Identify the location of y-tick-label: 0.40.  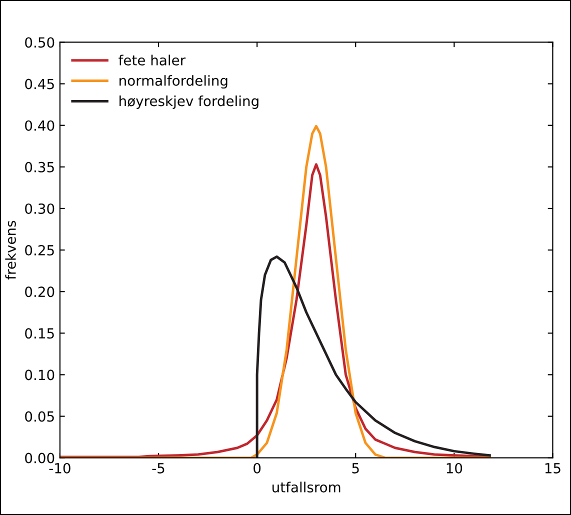
(39, 125).